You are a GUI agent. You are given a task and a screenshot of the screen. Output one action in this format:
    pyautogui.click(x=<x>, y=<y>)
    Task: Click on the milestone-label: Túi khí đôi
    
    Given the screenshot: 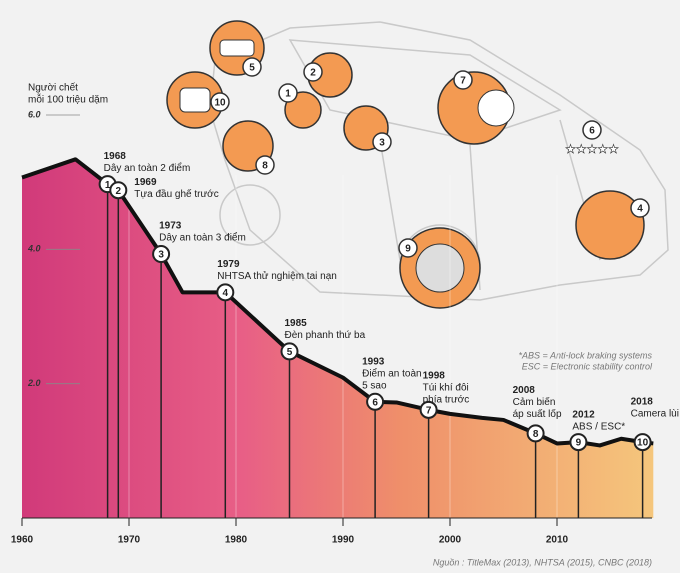 What is the action you would take?
    pyautogui.click(x=446, y=388)
    